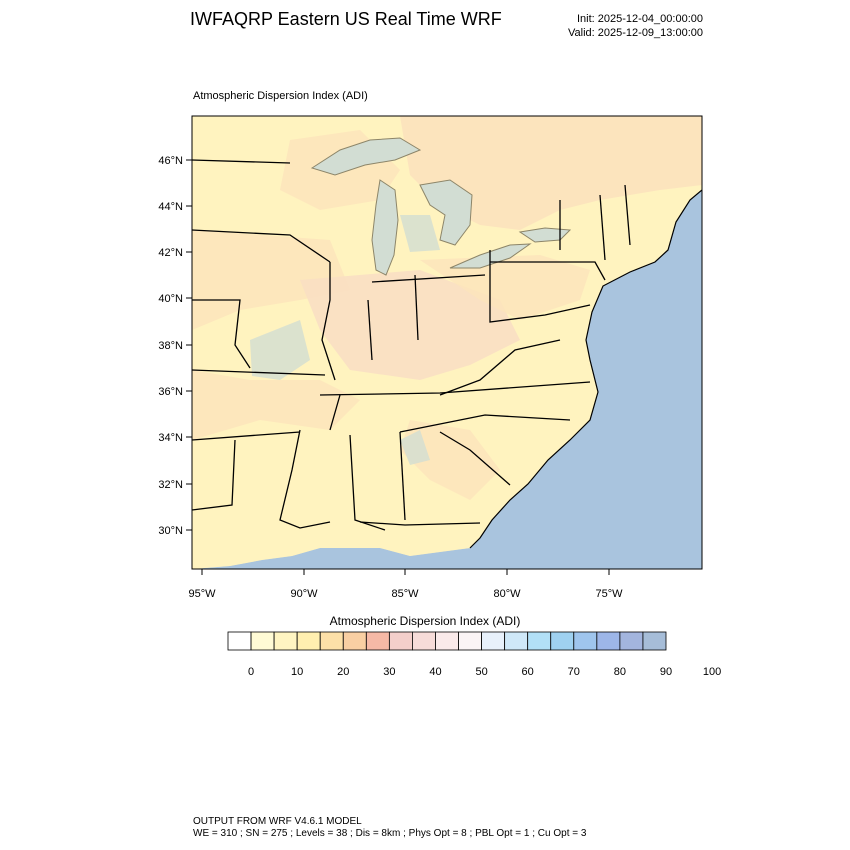 The height and width of the screenshot is (850, 850). I want to click on lon-label: 85°W, so click(405, 594).